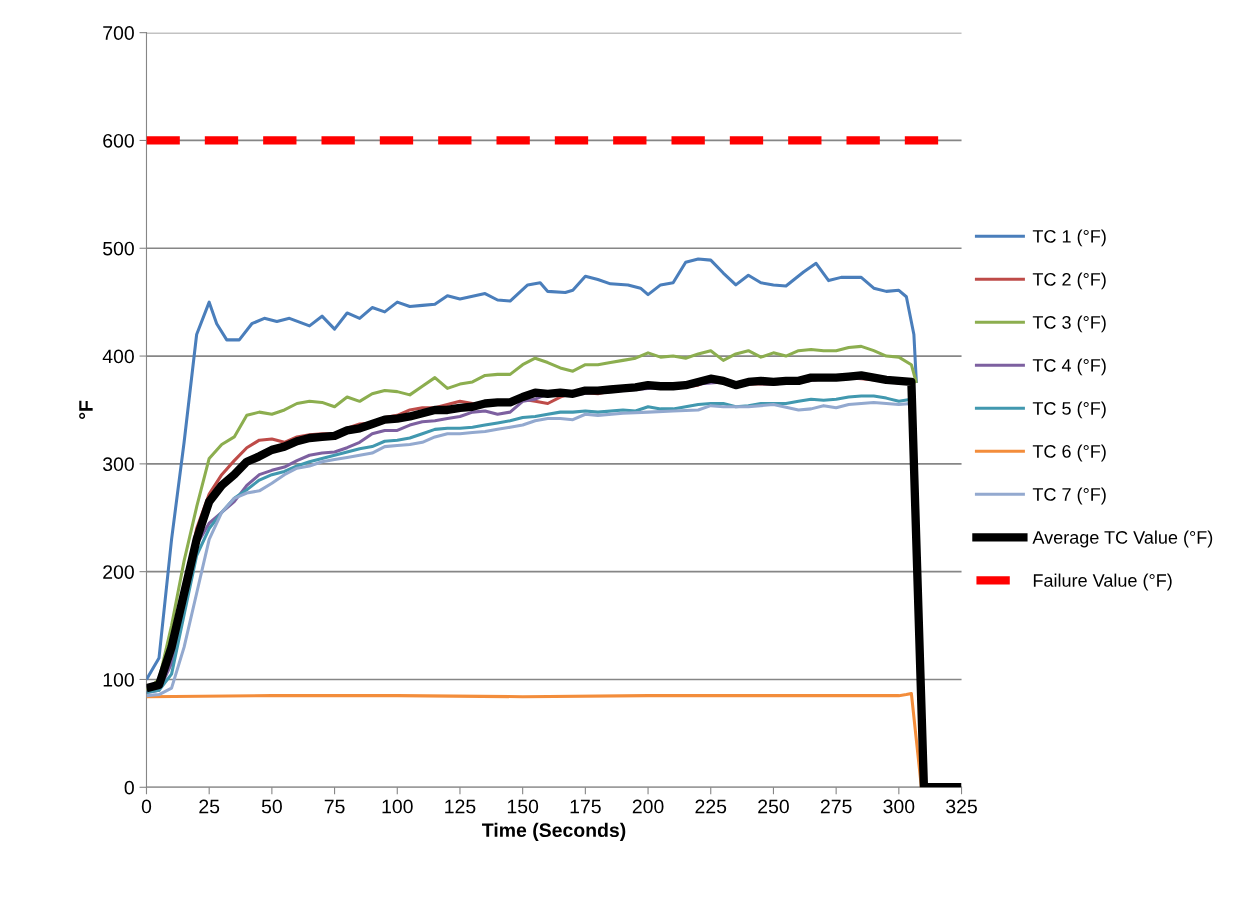 This screenshot has height=907, width=1252. What do you see at coordinates (585, 806) in the screenshot?
I see `x-tick-label: 175` at bounding box center [585, 806].